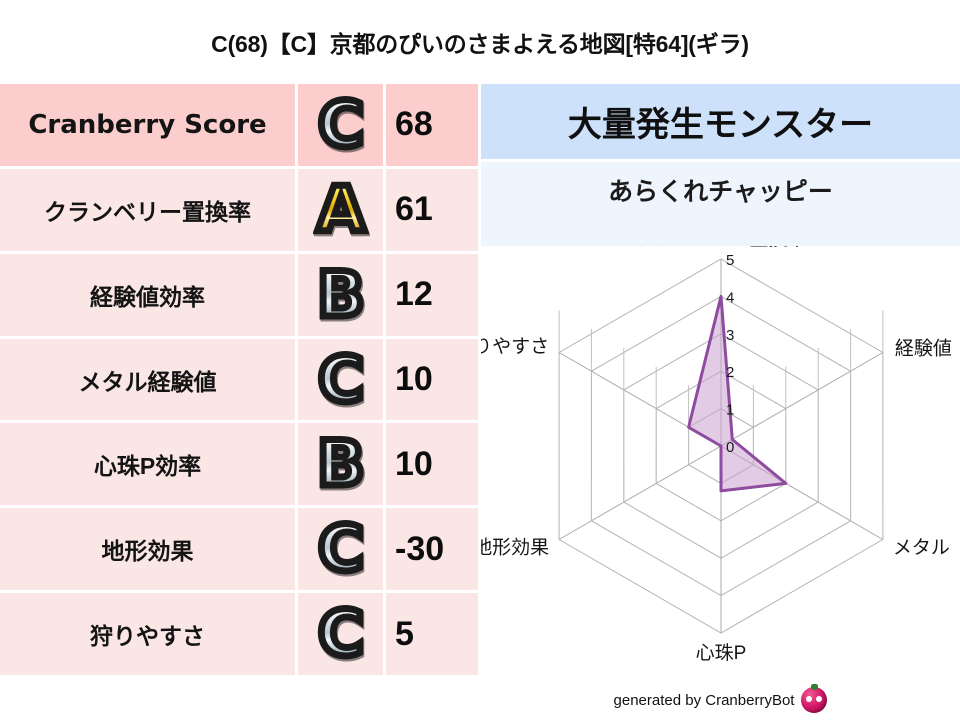 This screenshot has height=720, width=960. I want to click on radar-ticks: 0 1 2 3 4 5, so click(730, 354).